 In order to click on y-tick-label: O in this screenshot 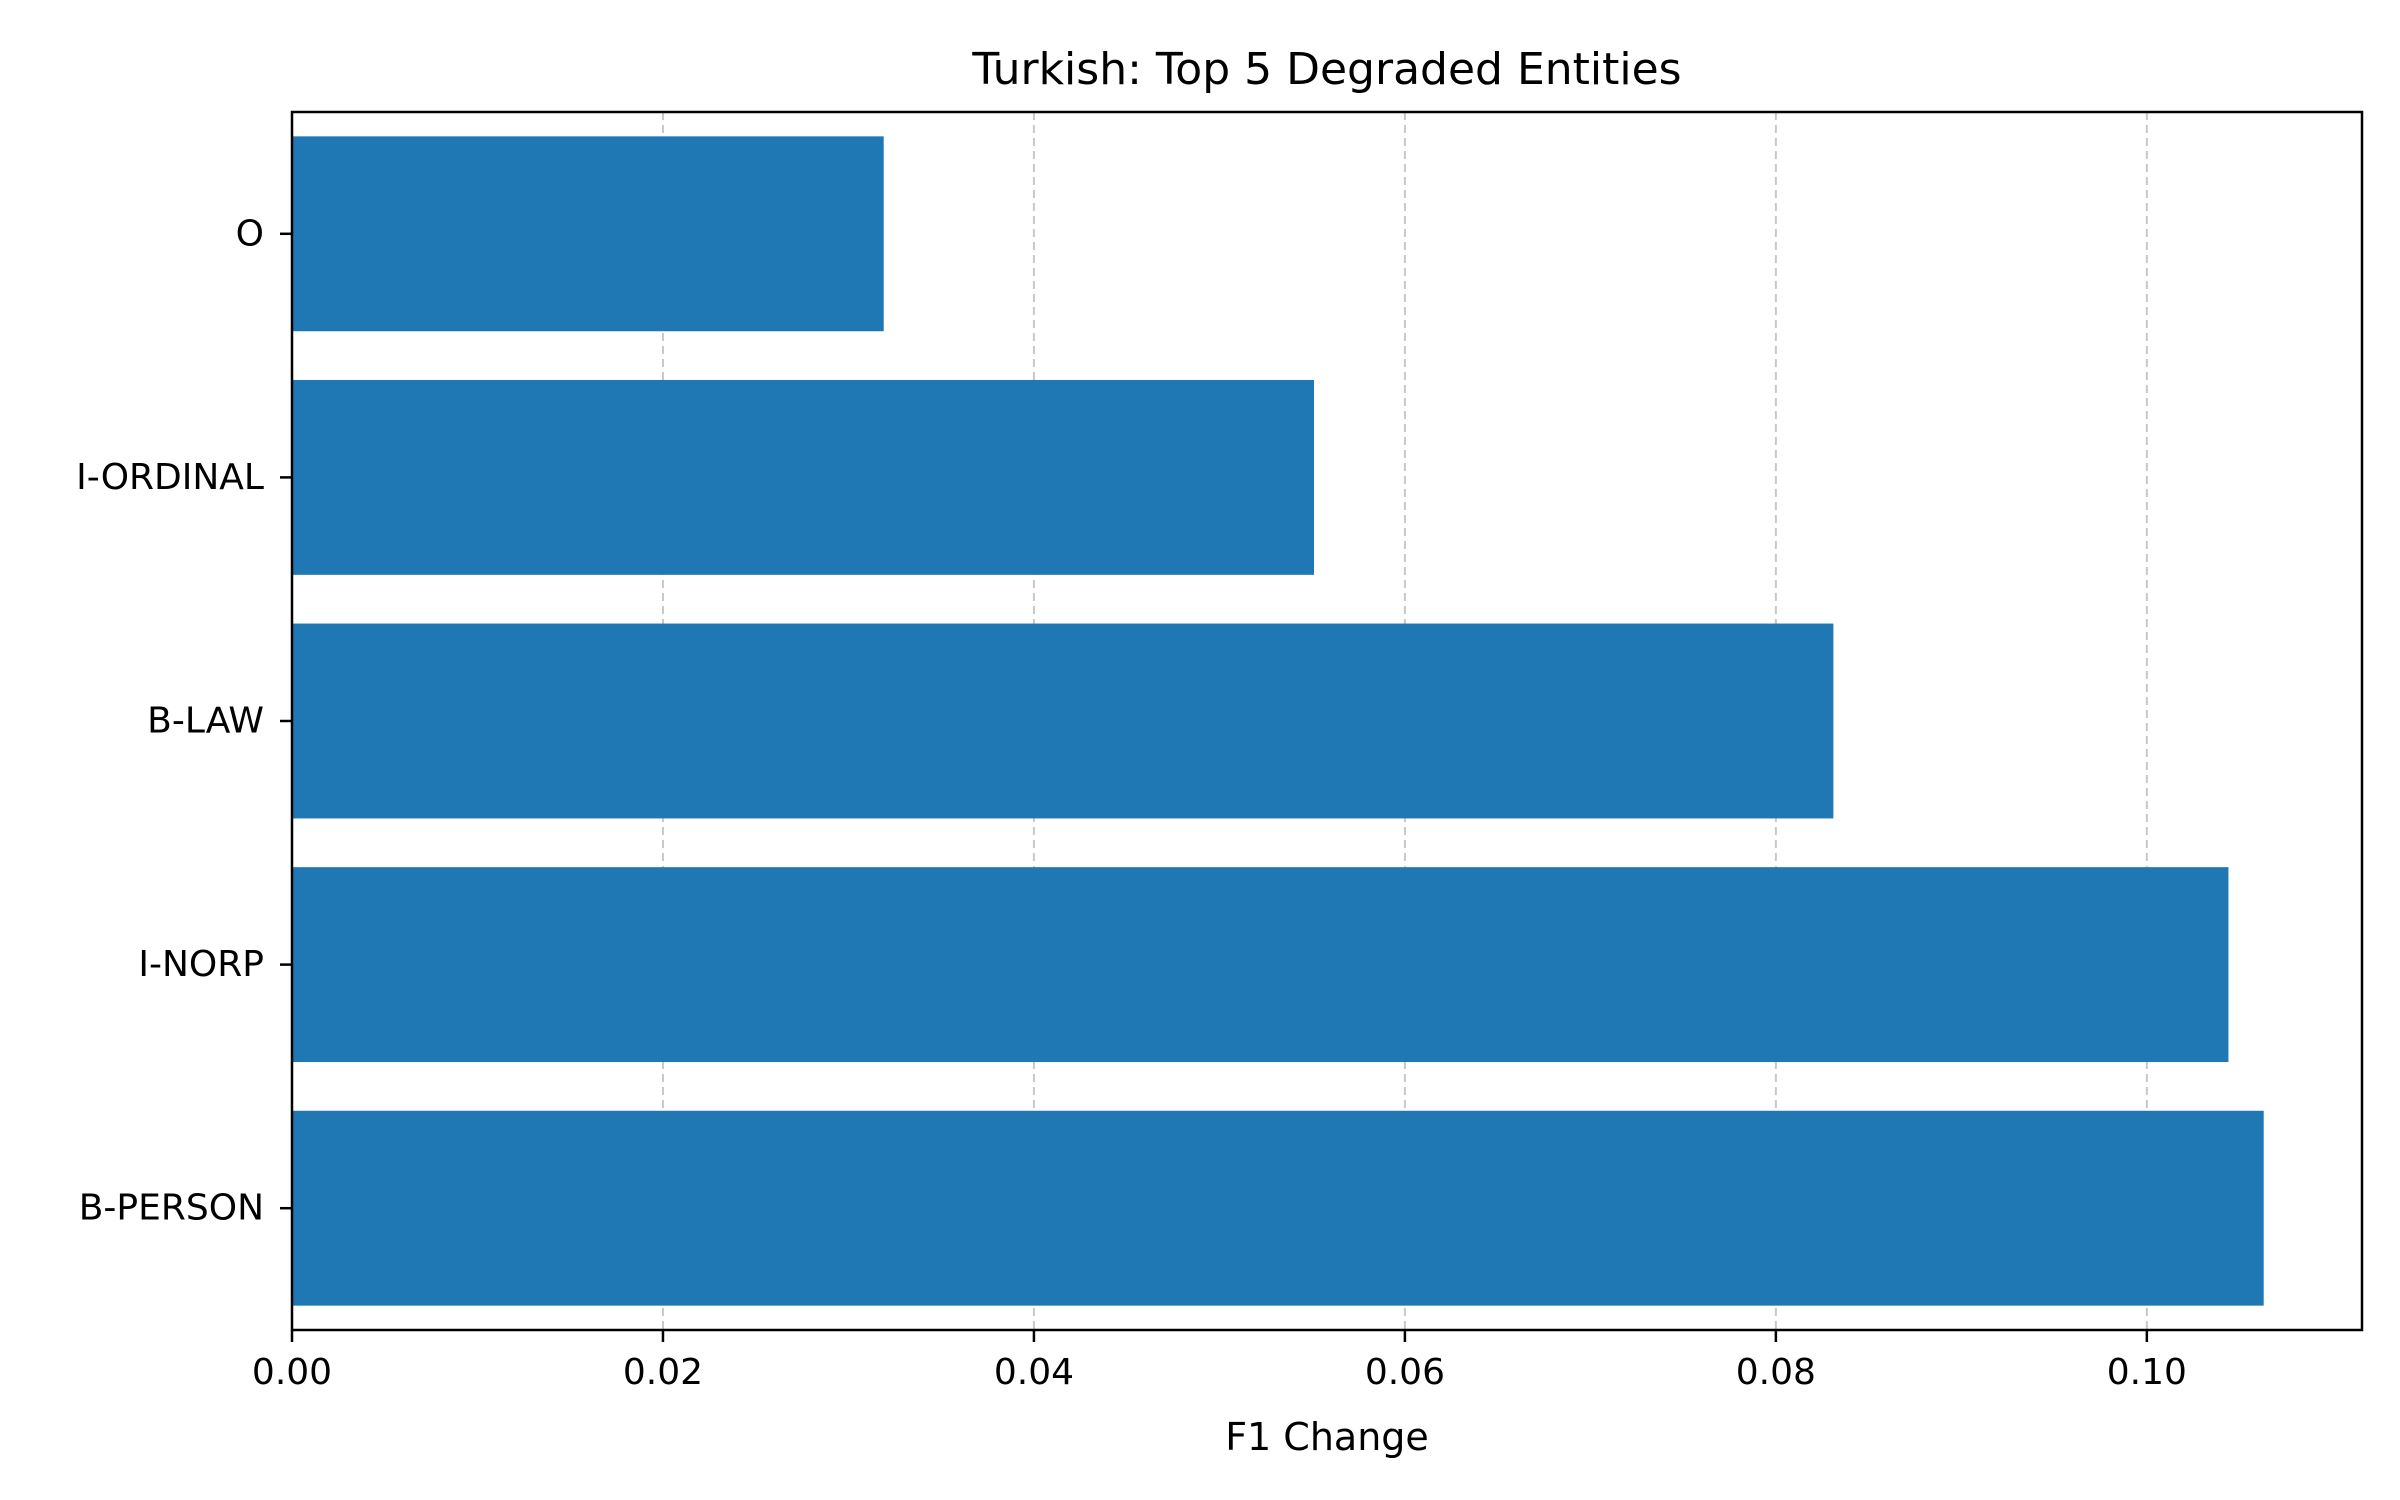, I will do `click(250, 233)`.